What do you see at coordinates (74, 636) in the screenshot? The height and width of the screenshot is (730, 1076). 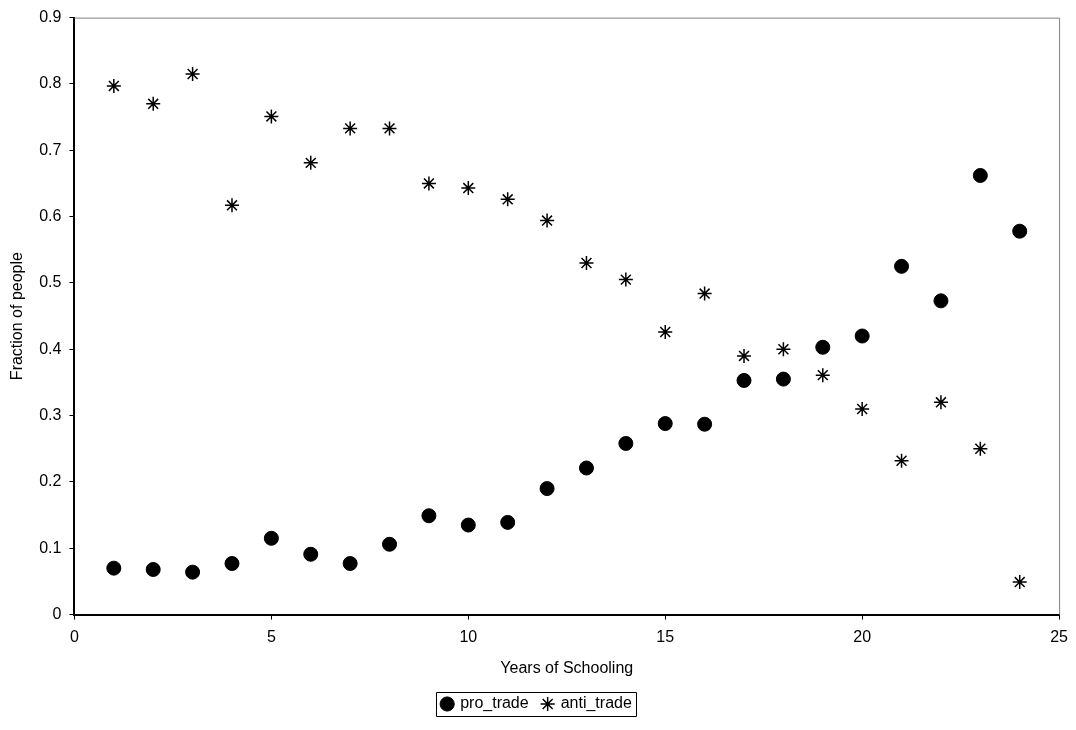 I see `x-tick-label: 0` at bounding box center [74, 636].